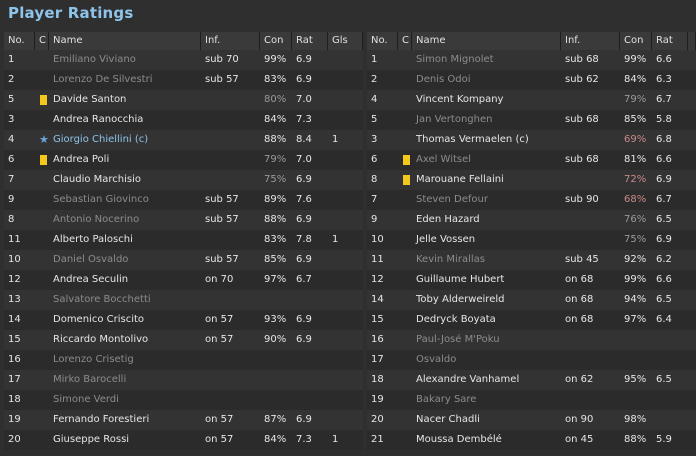 This screenshot has width=696, height=456. Describe the element at coordinates (91, 259) in the screenshot. I see `player-name: Daniel Osvaldo` at that location.